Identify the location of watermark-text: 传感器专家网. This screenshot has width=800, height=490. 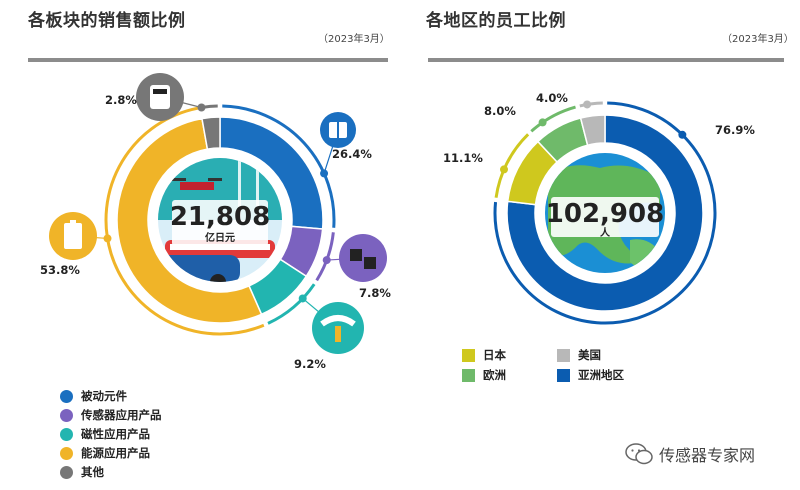
(707, 455).